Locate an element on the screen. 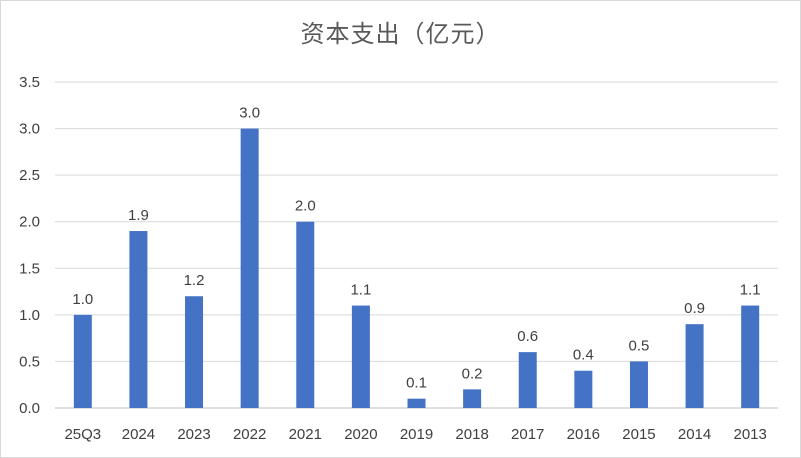  data-label: 3.0 is located at coordinates (249, 113).